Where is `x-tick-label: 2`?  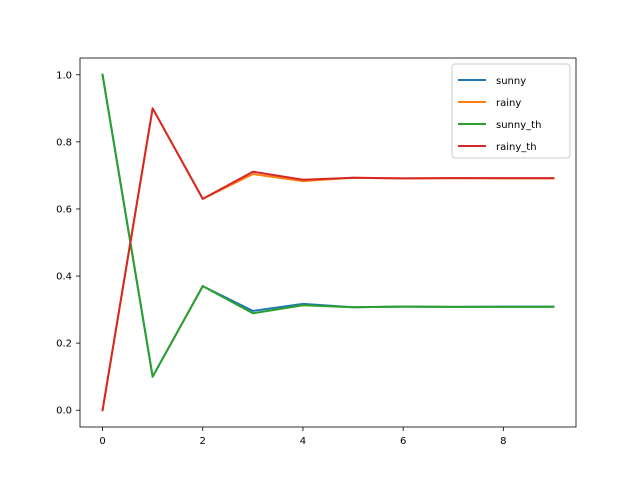 x-tick-label: 2 is located at coordinates (203, 441).